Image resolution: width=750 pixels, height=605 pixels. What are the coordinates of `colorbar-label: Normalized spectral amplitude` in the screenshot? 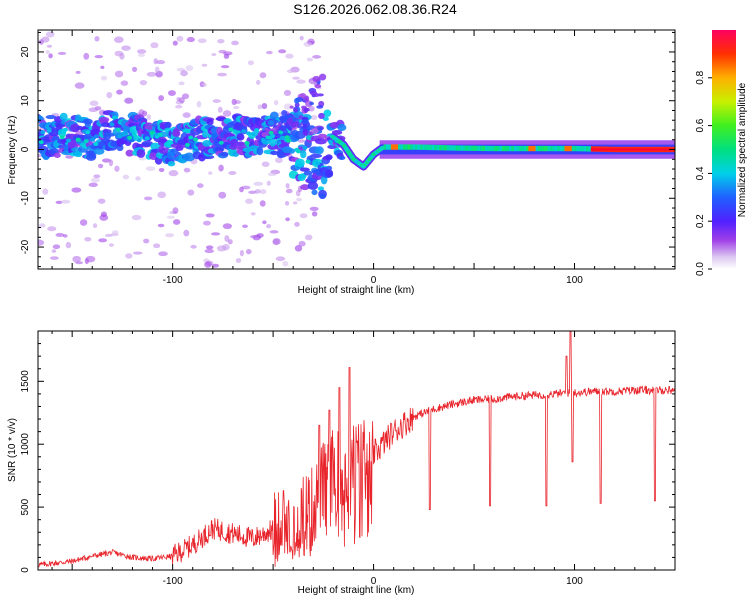 It's located at (742, 149).